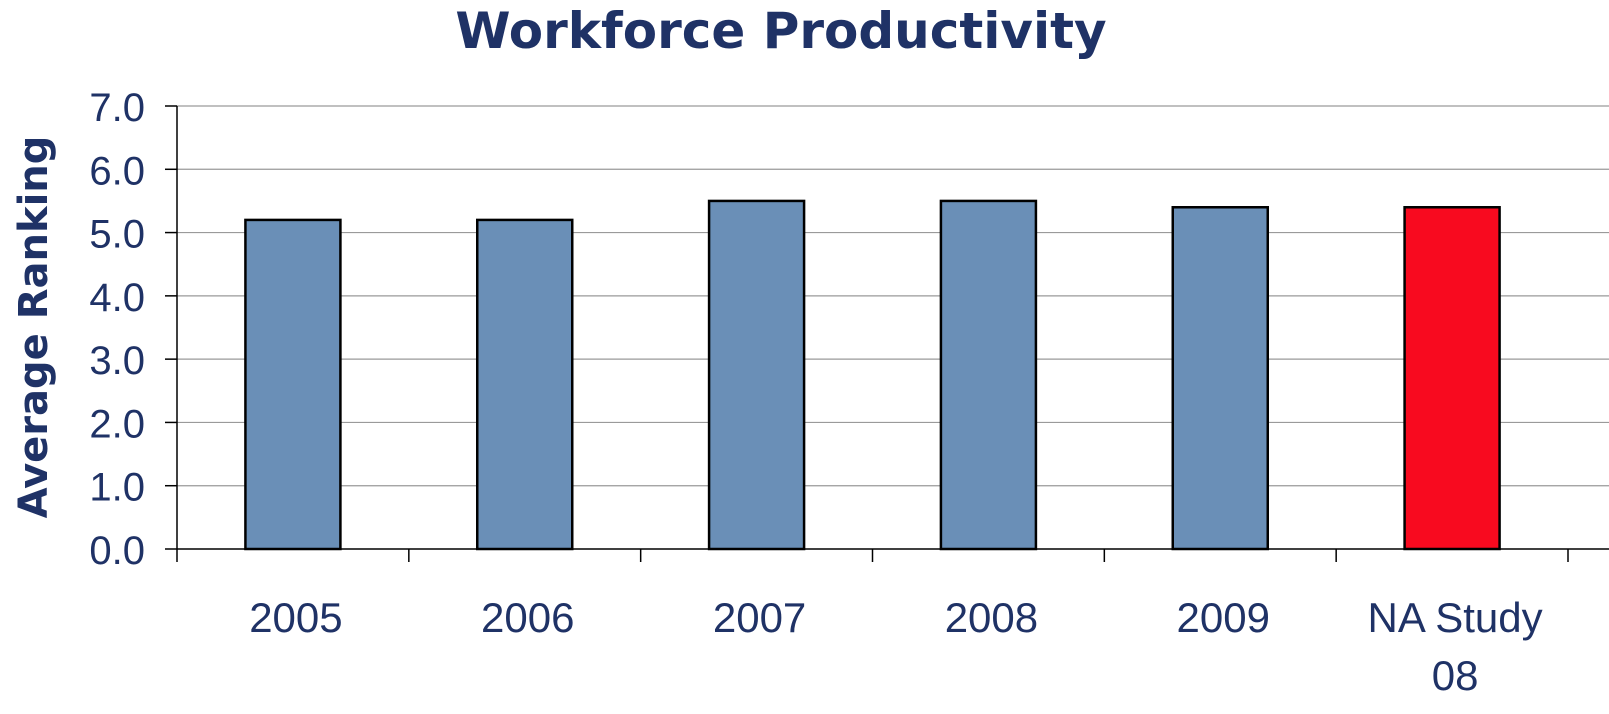  What do you see at coordinates (117, 298) in the screenshot?
I see `y-tick-label: 4.0` at bounding box center [117, 298].